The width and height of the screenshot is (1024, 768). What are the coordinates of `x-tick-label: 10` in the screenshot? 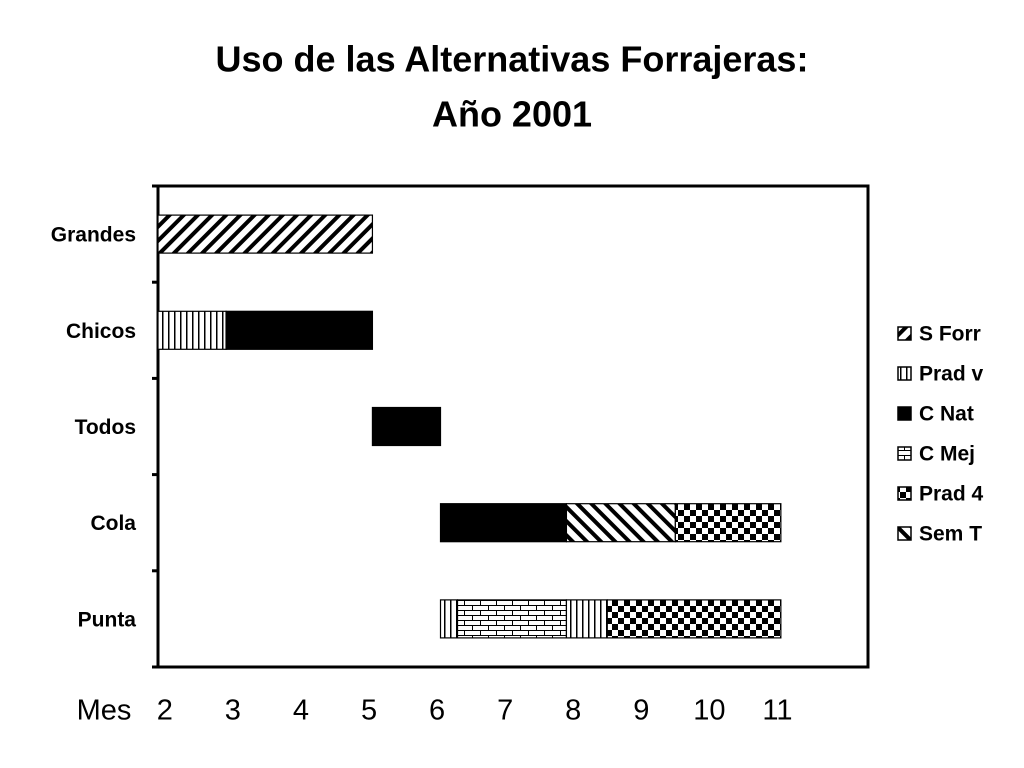 It's located at (709, 711).